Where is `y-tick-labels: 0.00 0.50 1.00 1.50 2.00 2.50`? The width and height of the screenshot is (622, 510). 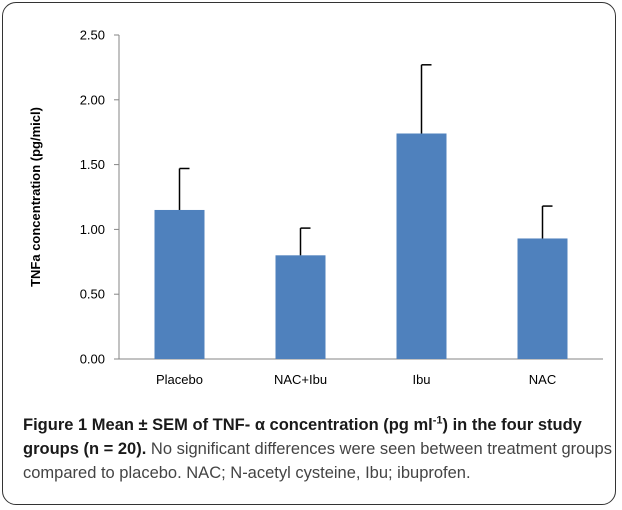
y-tick-labels: 0.00 0.50 1.00 1.50 2.00 2.50 is located at coordinates (92, 197).